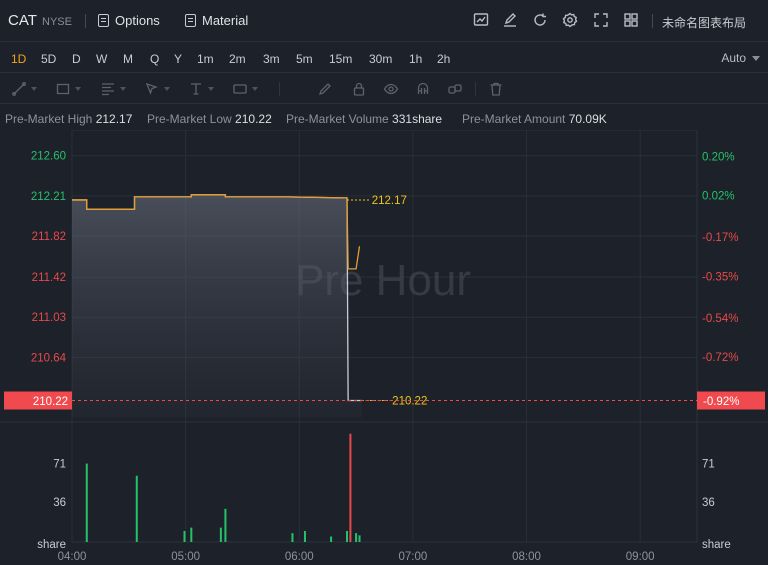  Describe the element at coordinates (703, 23) in the screenshot. I see `layout-name: 未命名图表布局` at that location.